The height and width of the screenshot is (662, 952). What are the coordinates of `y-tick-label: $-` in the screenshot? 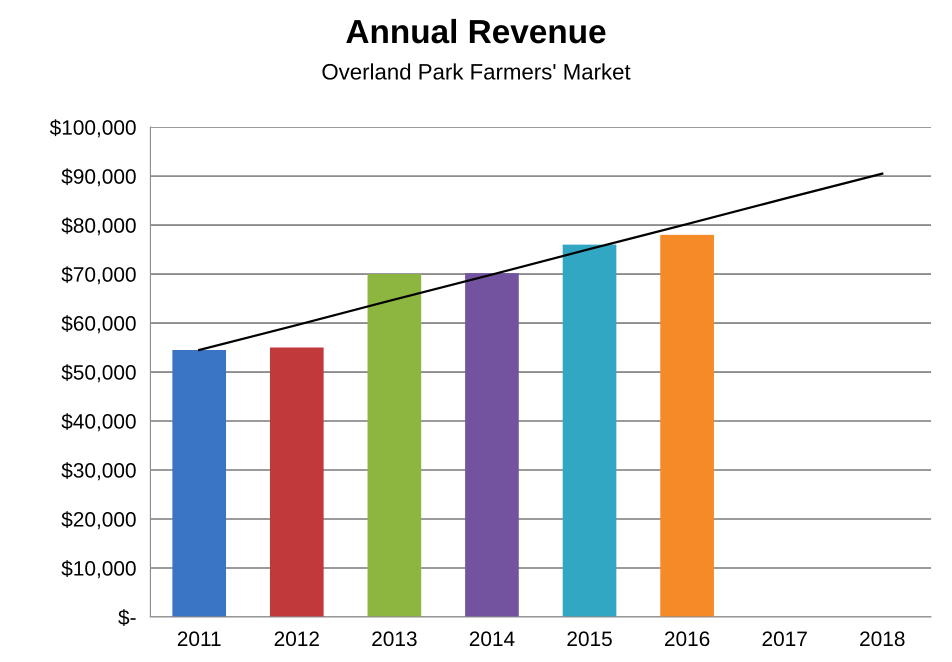 It's located at (127, 617).